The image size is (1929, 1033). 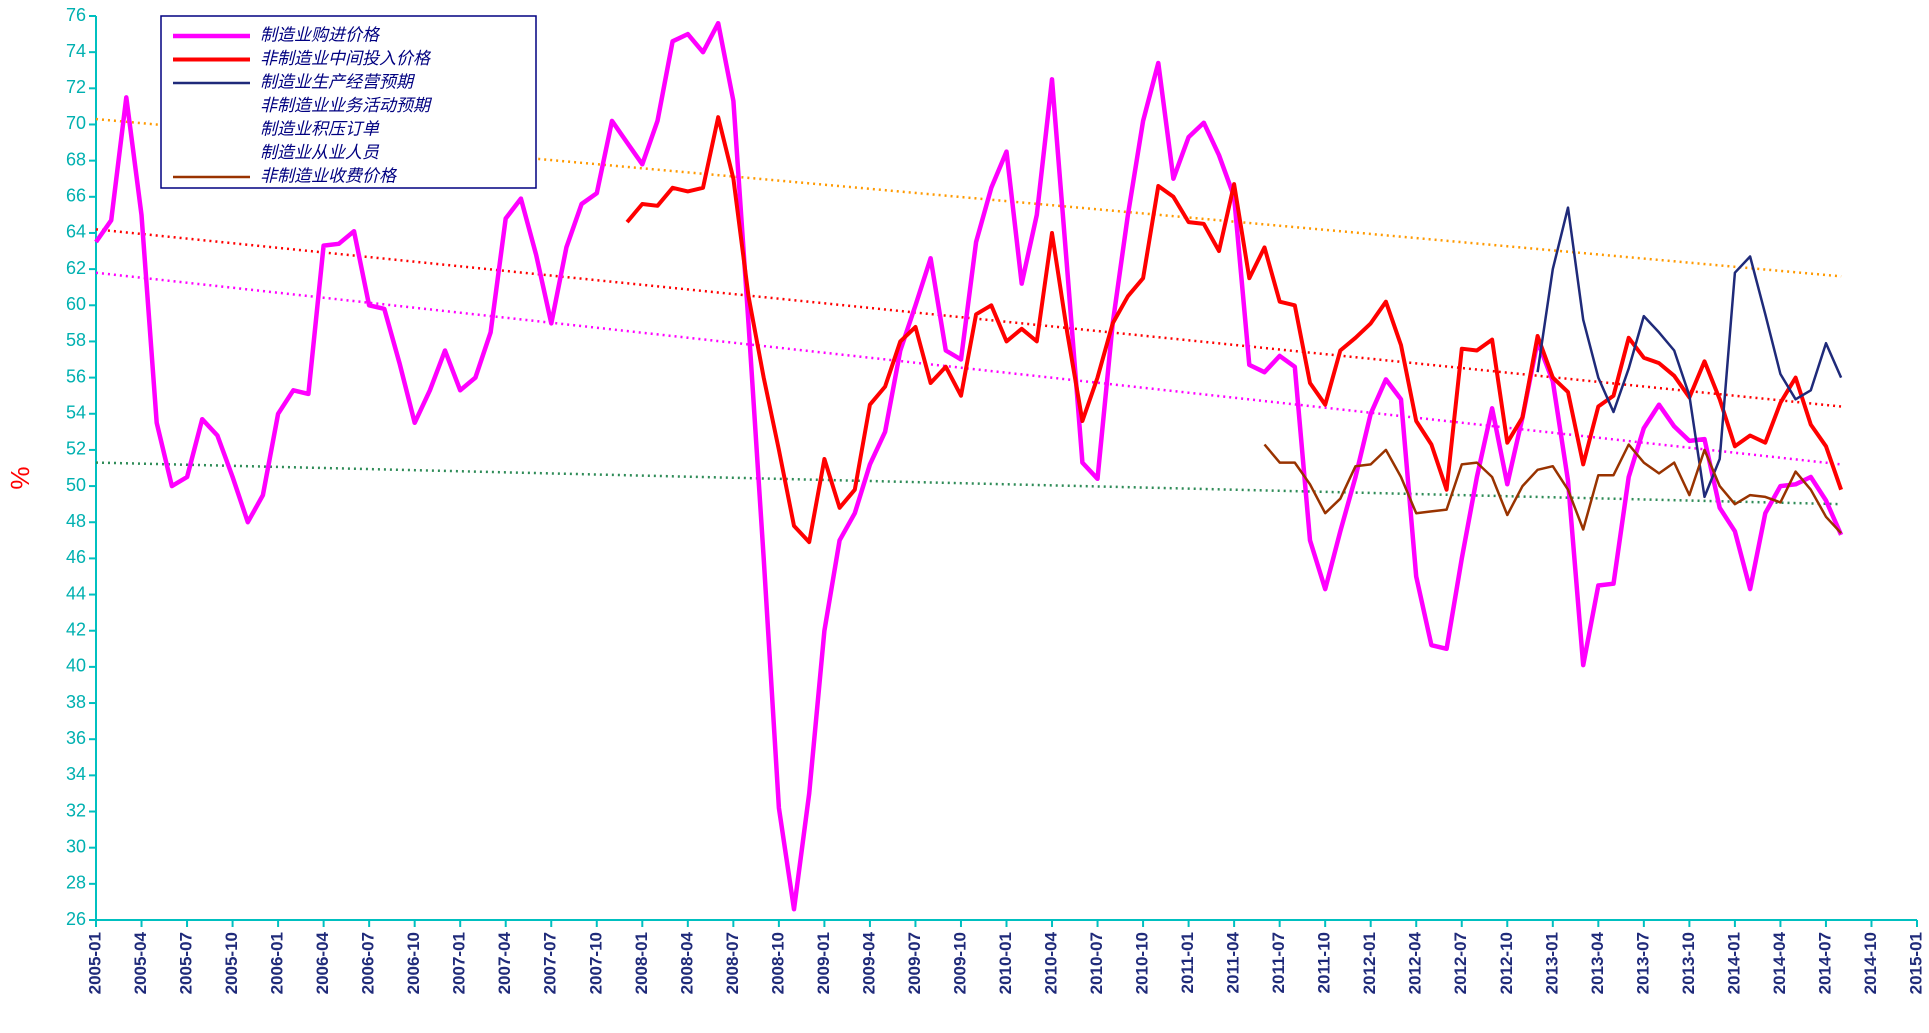 What do you see at coordinates (76, 738) in the screenshot?
I see `y-tick-label: 36` at bounding box center [76, 738].